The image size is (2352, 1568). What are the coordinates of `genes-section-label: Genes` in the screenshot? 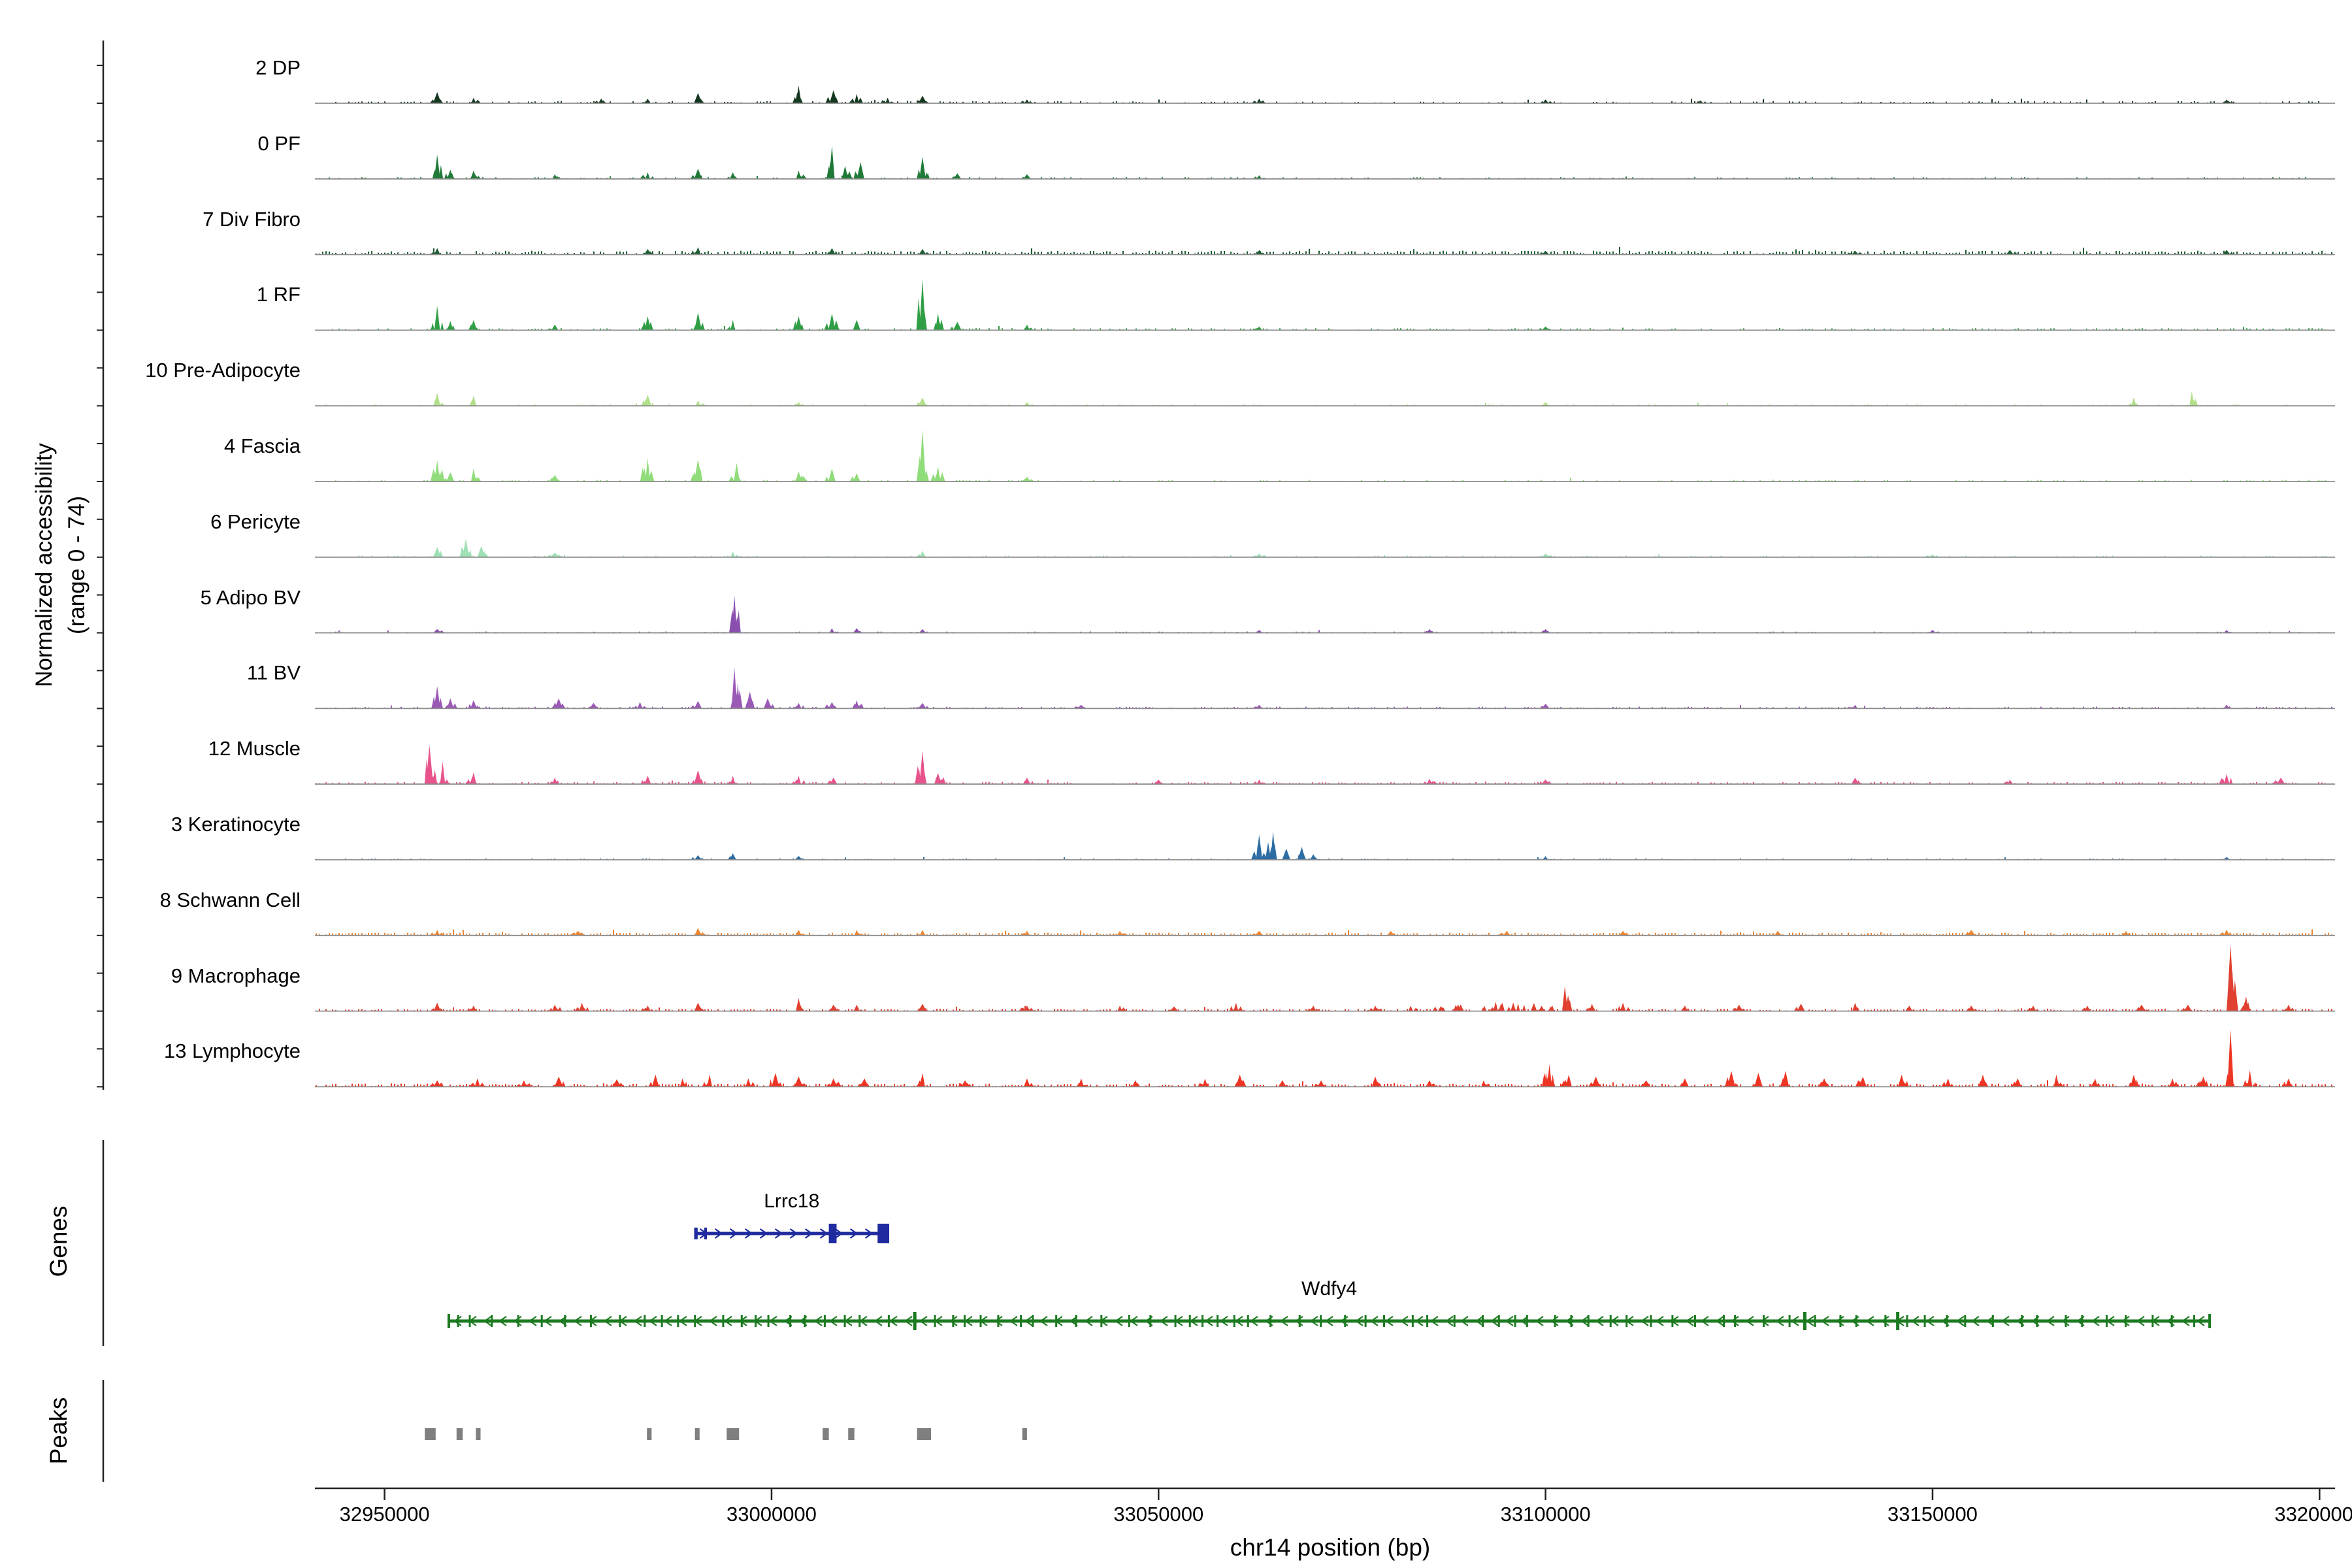 It's located at (58, 1241).